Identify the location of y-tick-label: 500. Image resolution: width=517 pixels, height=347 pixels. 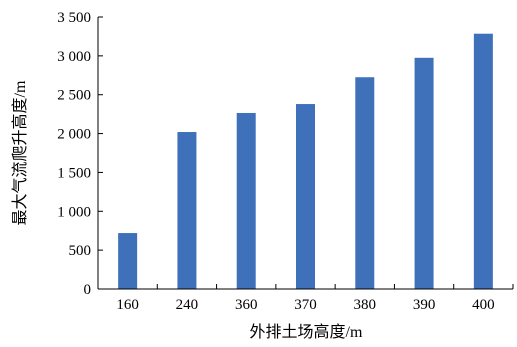
(80, 251).